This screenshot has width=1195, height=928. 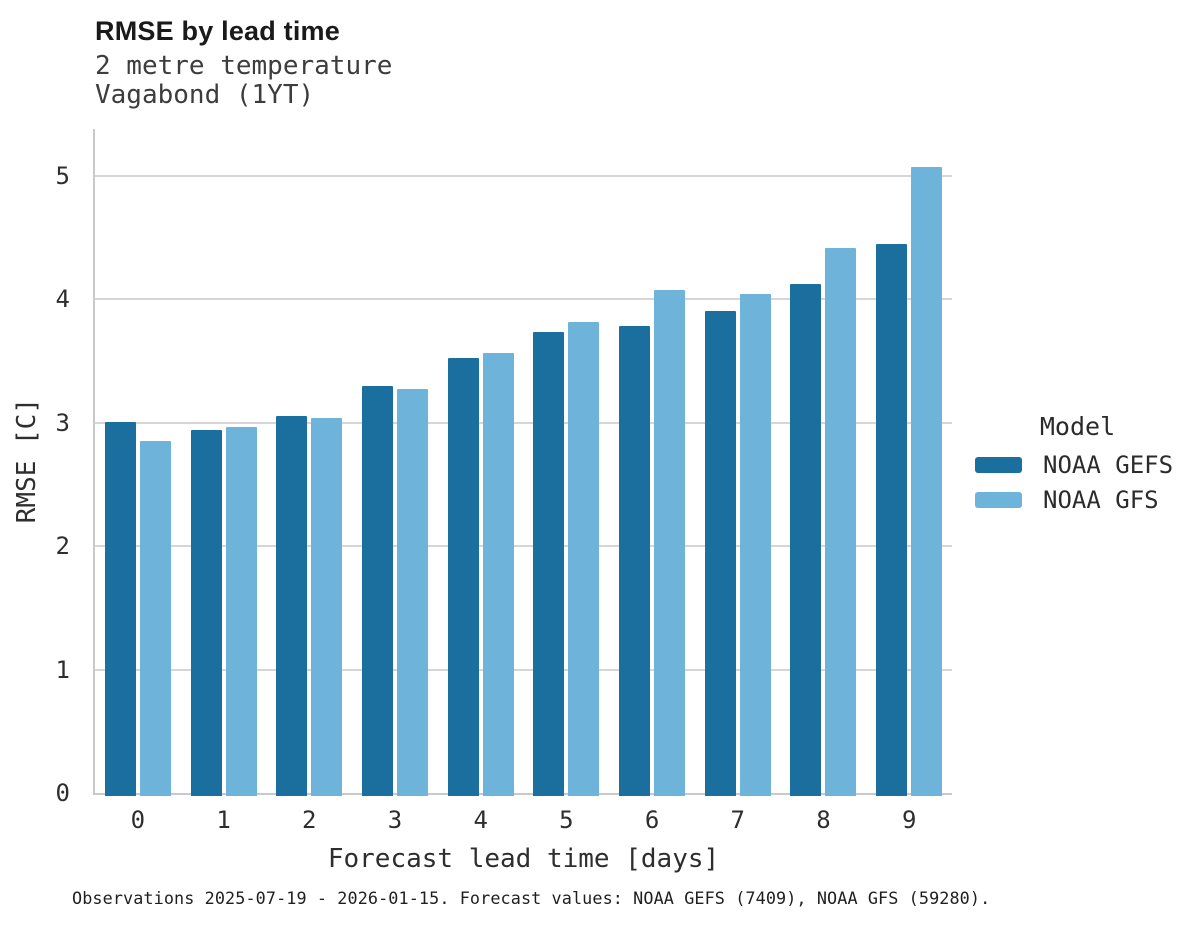 I want to click on x-tick-label-3: 3, so click(x=395, y=820).